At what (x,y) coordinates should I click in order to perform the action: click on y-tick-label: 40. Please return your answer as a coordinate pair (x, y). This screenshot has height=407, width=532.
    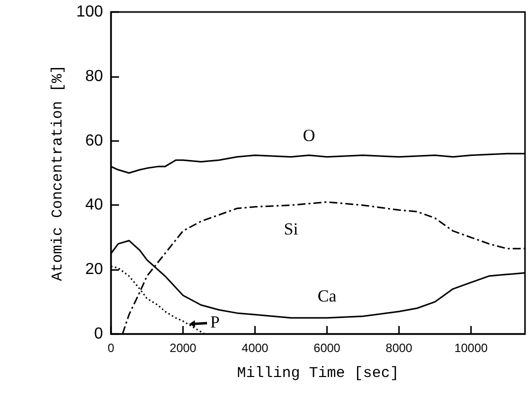
    Looking at the image, I should click on (94, 205).